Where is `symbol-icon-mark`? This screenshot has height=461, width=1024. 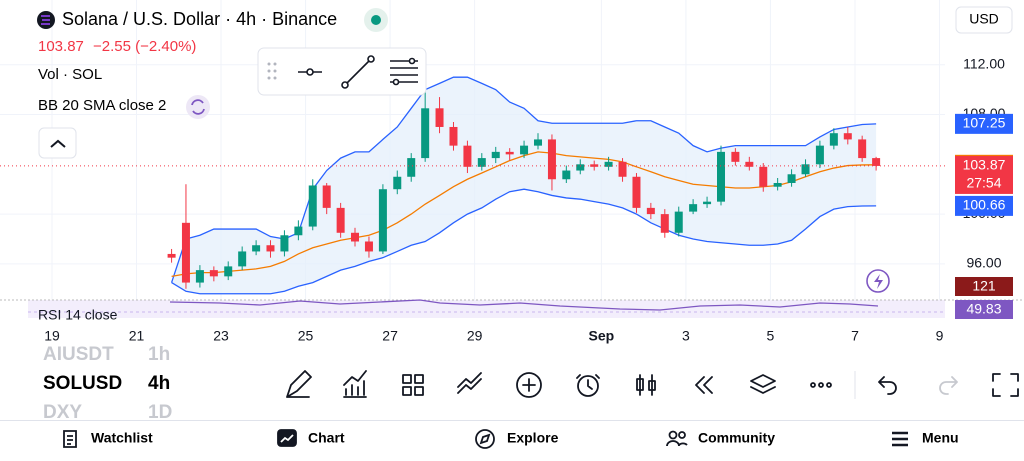 symbol-icon-mark is located at coordinates (45, 20).